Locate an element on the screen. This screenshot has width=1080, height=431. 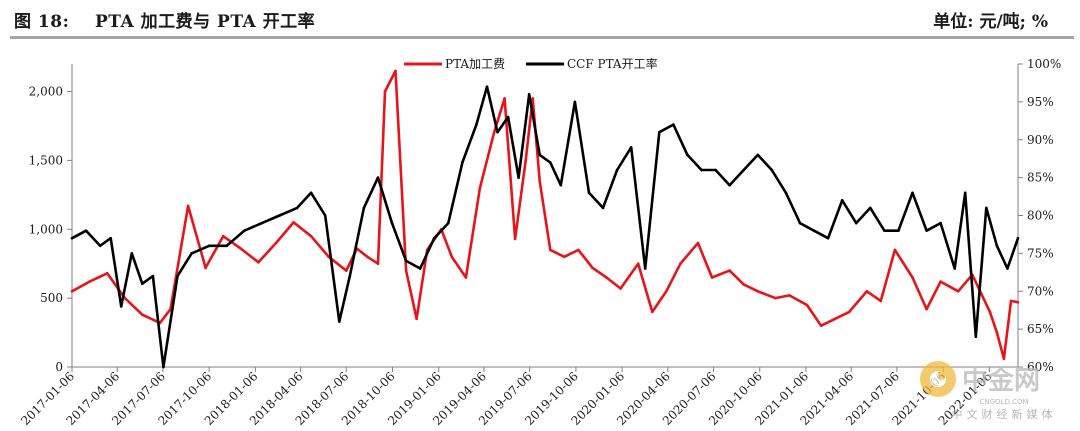
right-tick-label: 75% is located at coordinates (1040, 253).